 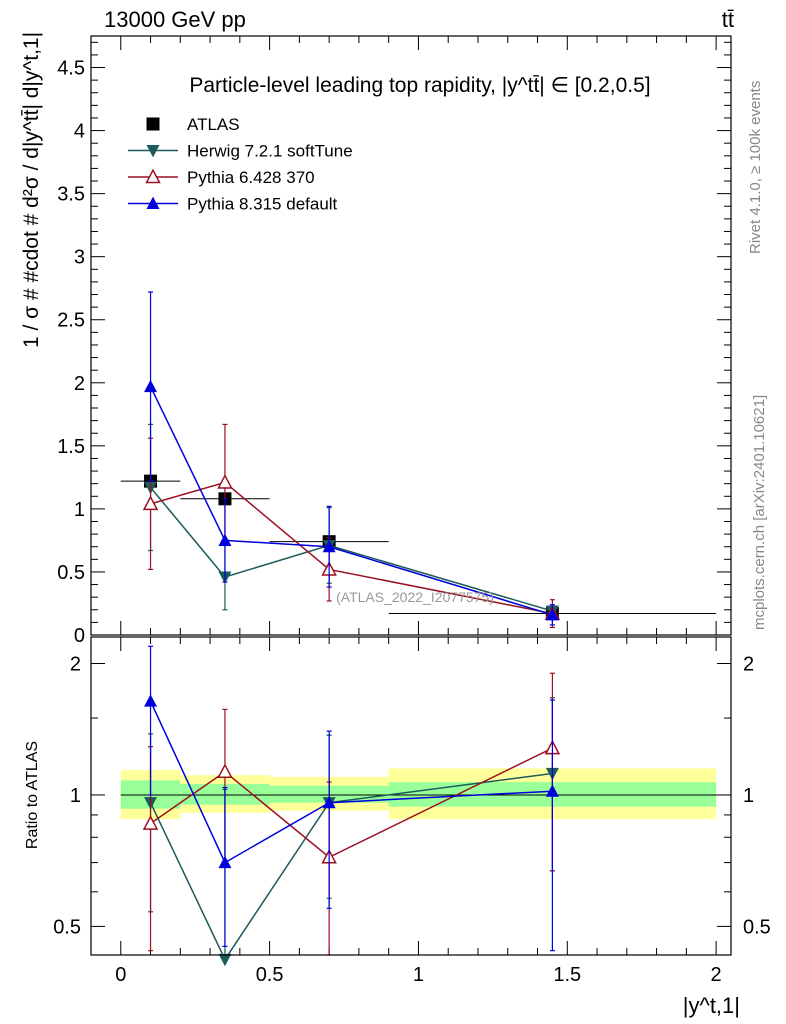 I want to click on y-tick-label: 3, so click(x=79, y=258).